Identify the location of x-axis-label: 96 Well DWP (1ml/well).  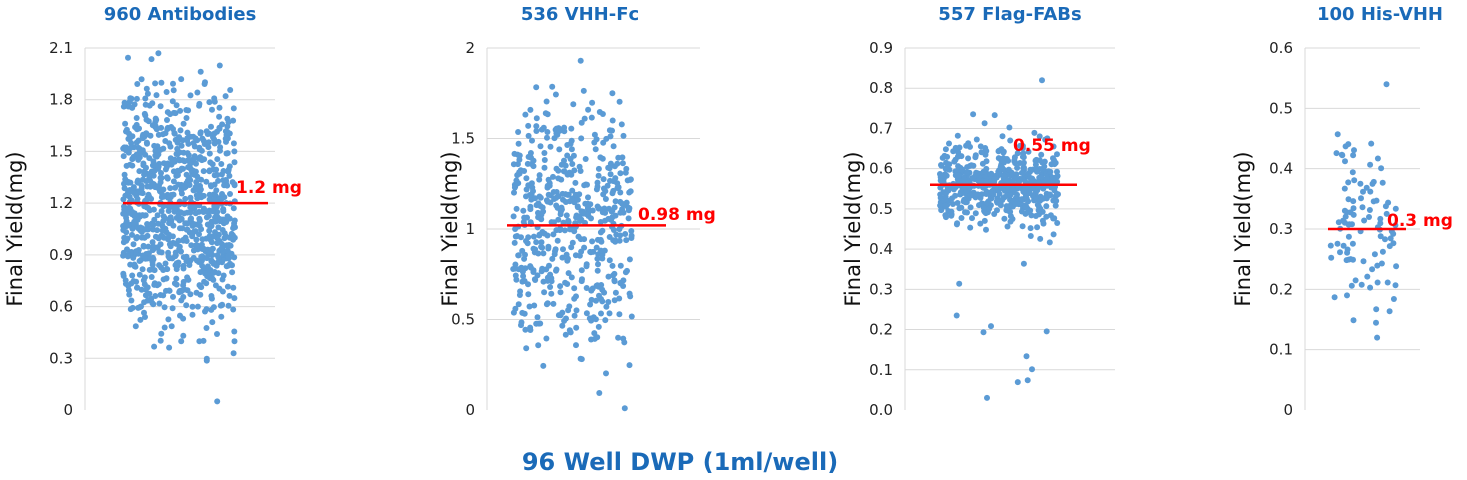
(680, 462).